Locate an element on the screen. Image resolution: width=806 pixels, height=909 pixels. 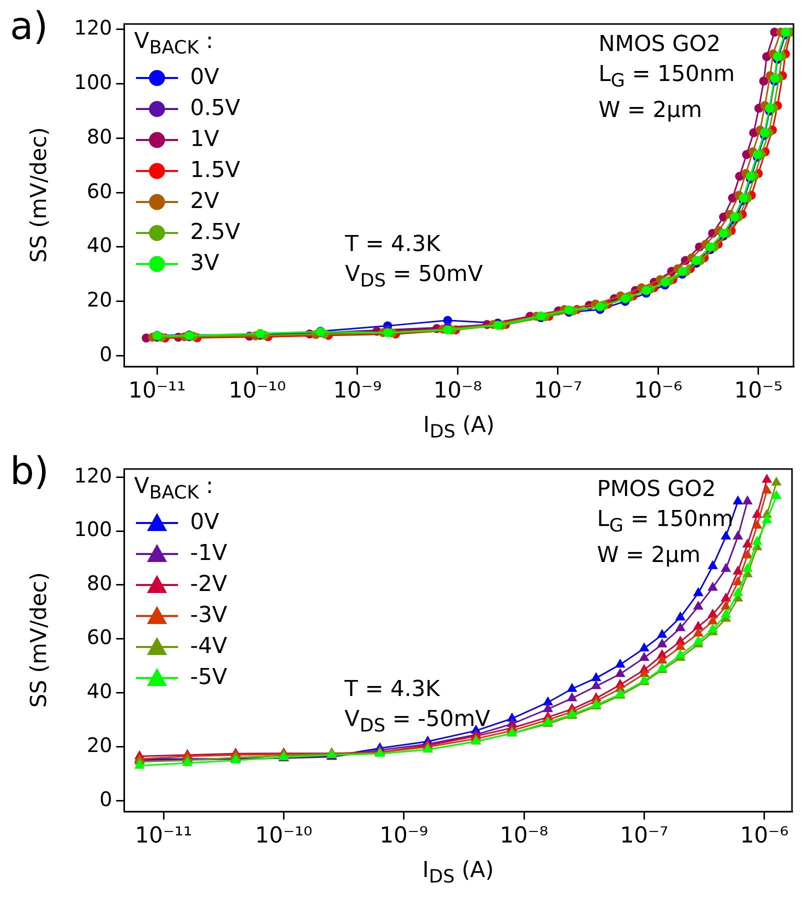
text: b) is located at coordinates (29, 471).